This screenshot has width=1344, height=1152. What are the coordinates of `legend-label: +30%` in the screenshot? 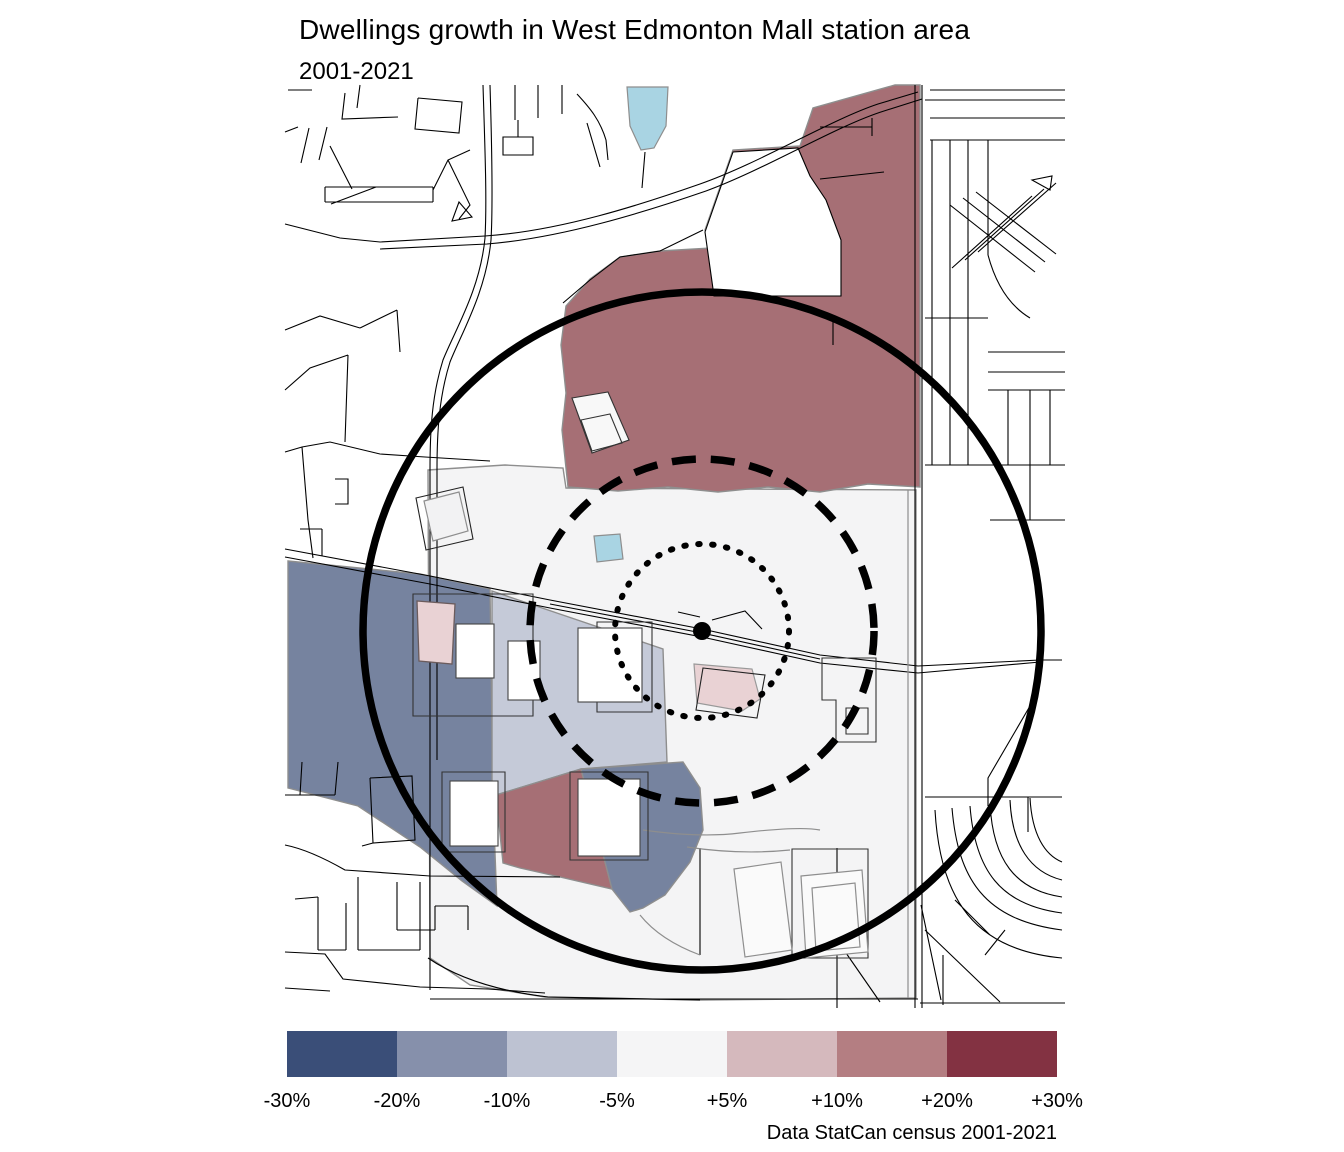 It's located at (1057, 1101).